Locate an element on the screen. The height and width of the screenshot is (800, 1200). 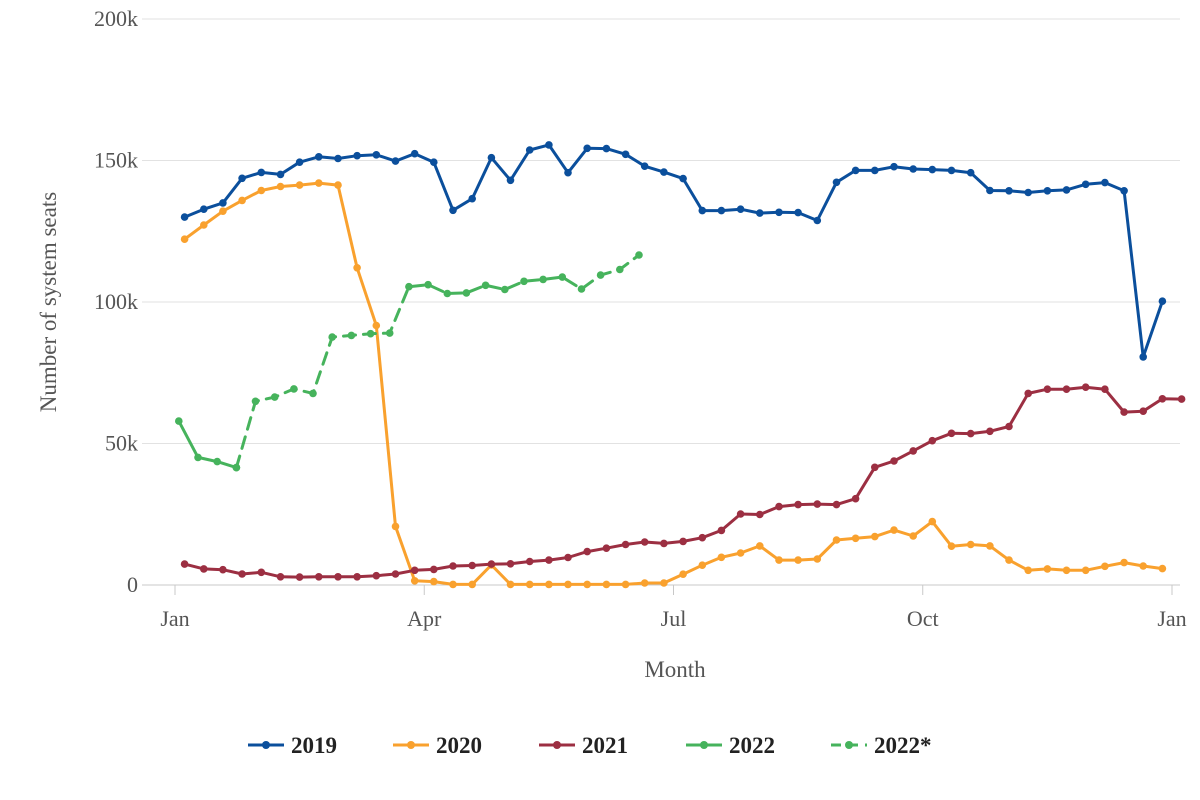
legend-item-2020: 2020 is located at coordinates (437, 745).